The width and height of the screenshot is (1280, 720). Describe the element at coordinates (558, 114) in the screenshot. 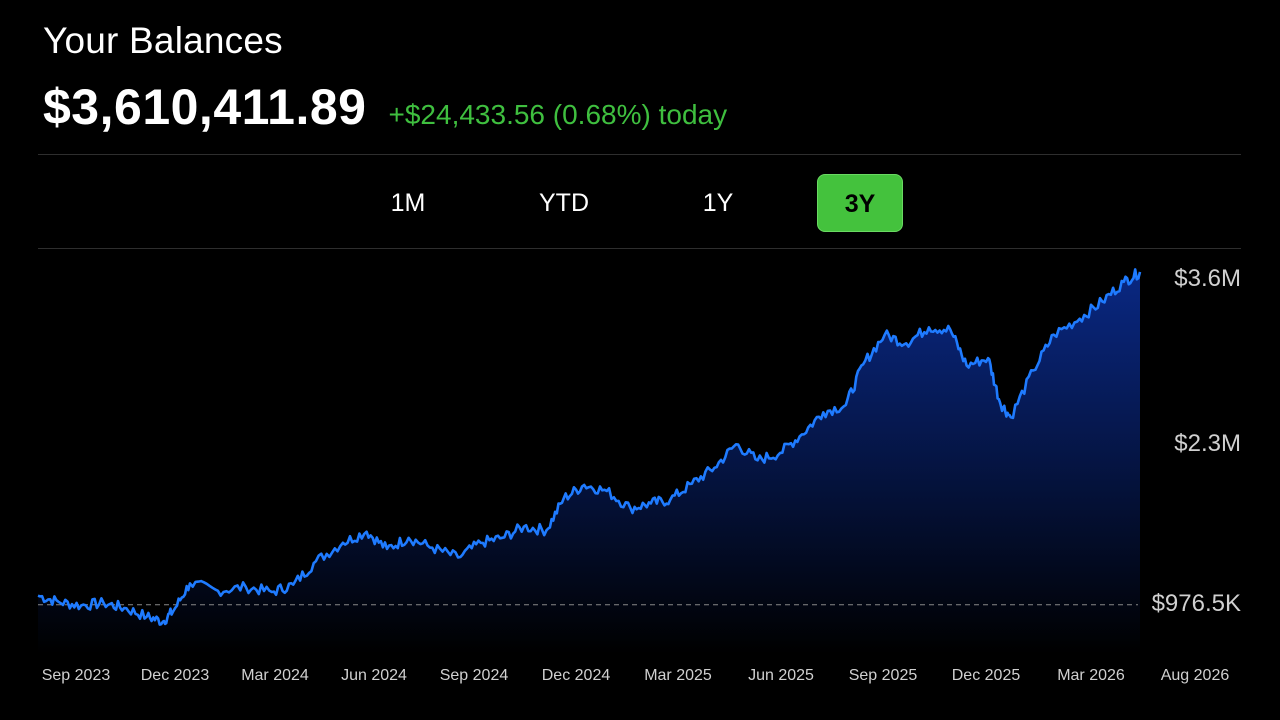

I see `daily-change: +$24,433.56 (0.68%) today` at that location.